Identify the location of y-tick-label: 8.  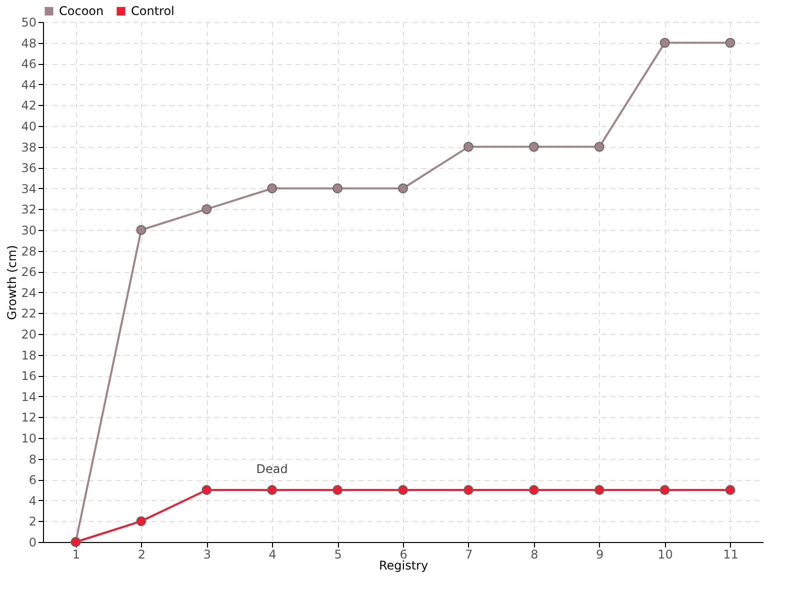
(32, 459).